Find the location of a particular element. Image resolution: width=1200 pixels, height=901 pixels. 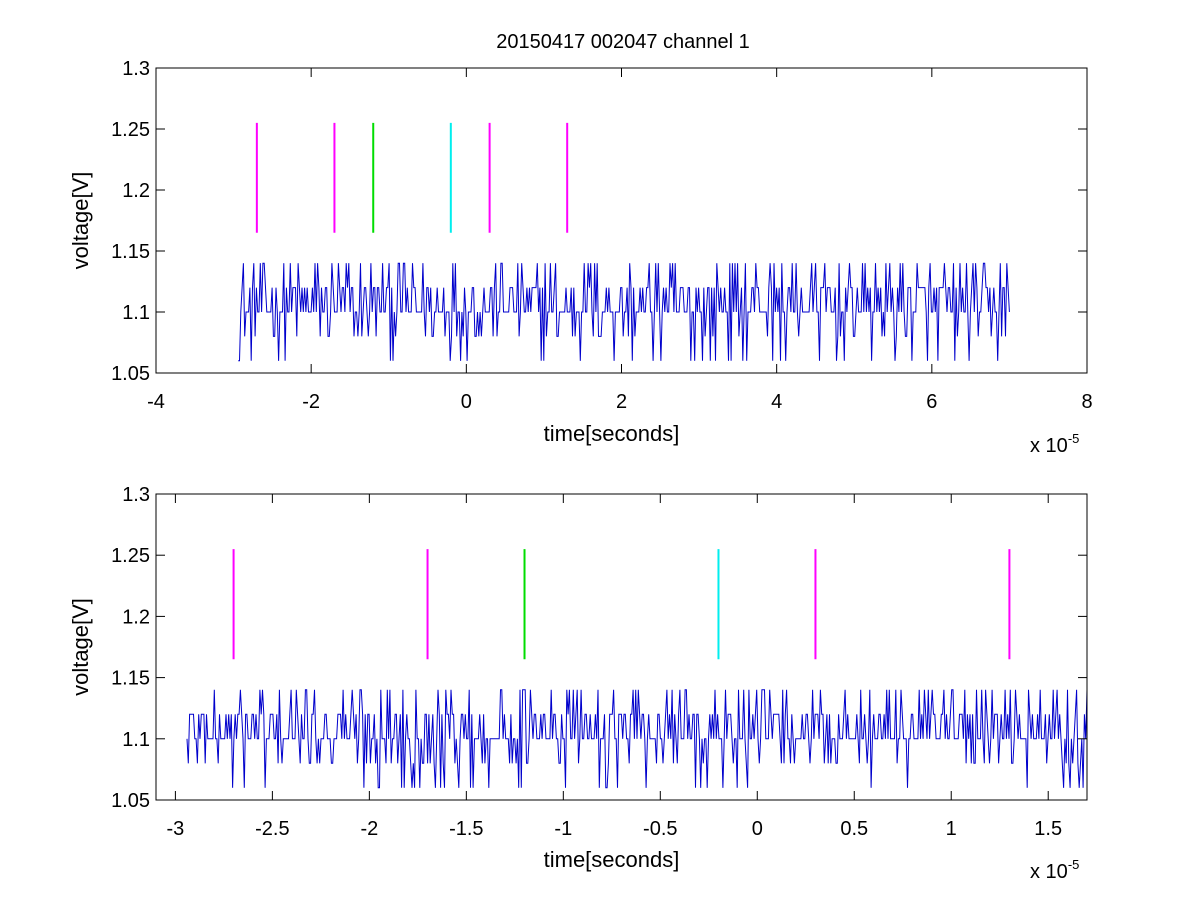

bottom-signal-trace is located at coordinates (637, 739).